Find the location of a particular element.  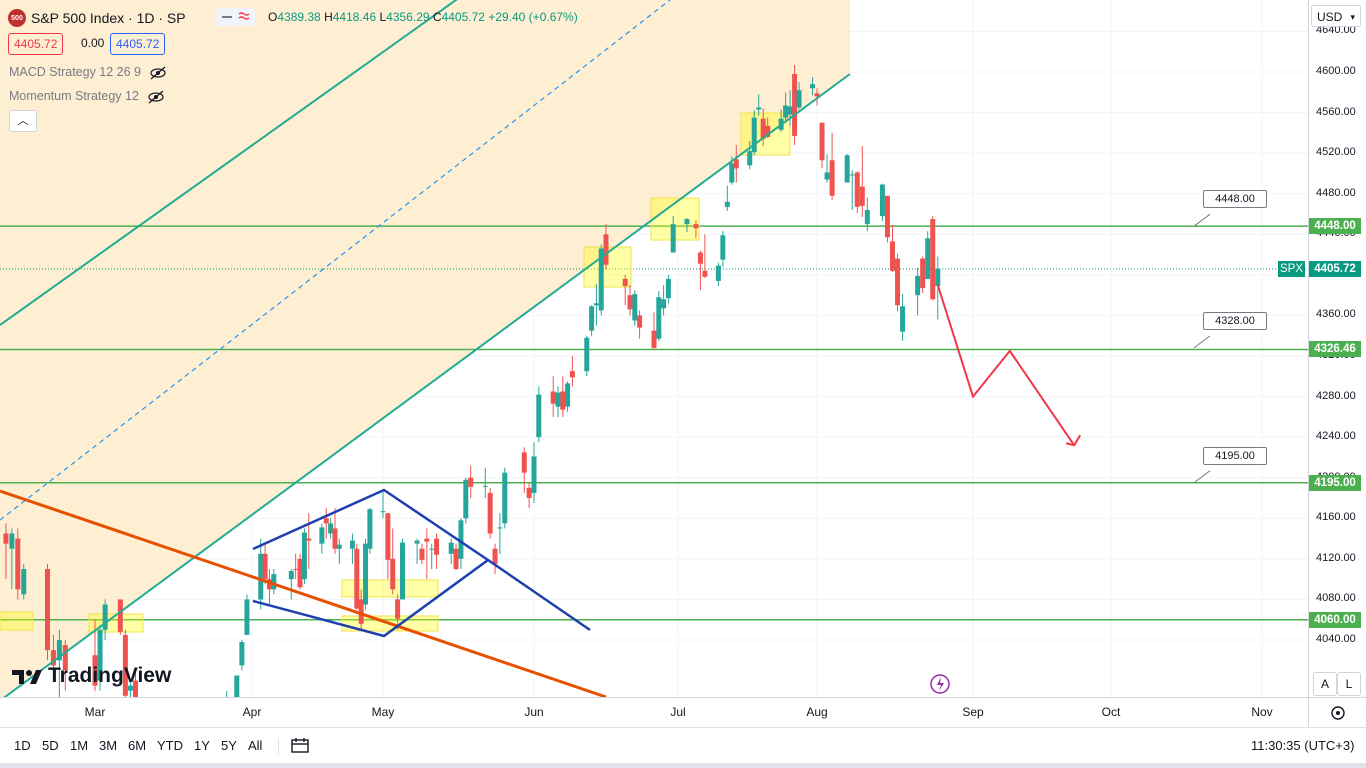

level-callout: 4328.00 is located at coordinates (1235, 320).